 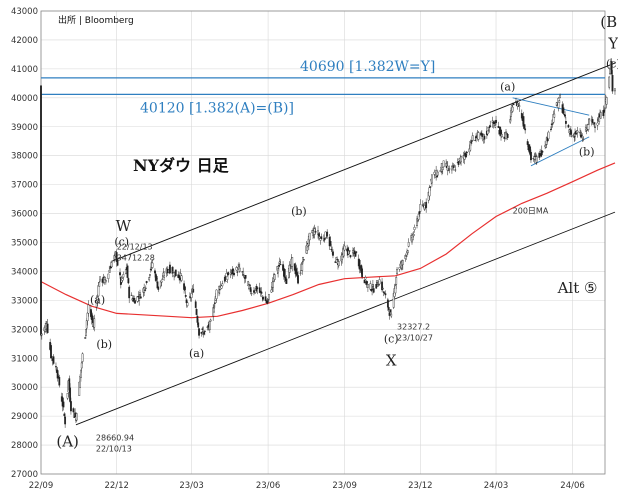 I want to click on y-tick-label: 40000, so click(x=24, y=99).